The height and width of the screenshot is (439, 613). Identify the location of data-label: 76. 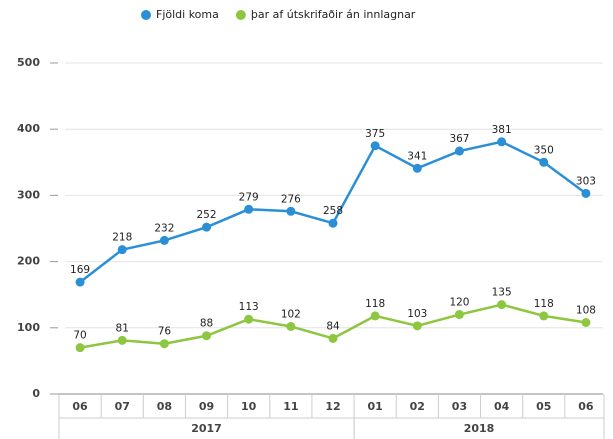
(165, 332).